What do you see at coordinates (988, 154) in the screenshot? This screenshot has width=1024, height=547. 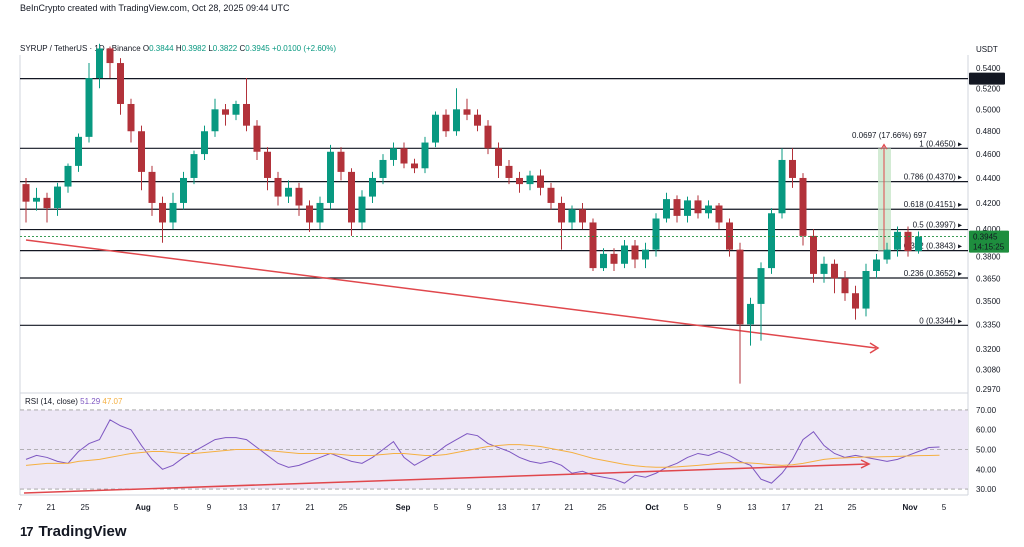 I see `price-tick-4: 0.4600` at bounding box center [988, 154].